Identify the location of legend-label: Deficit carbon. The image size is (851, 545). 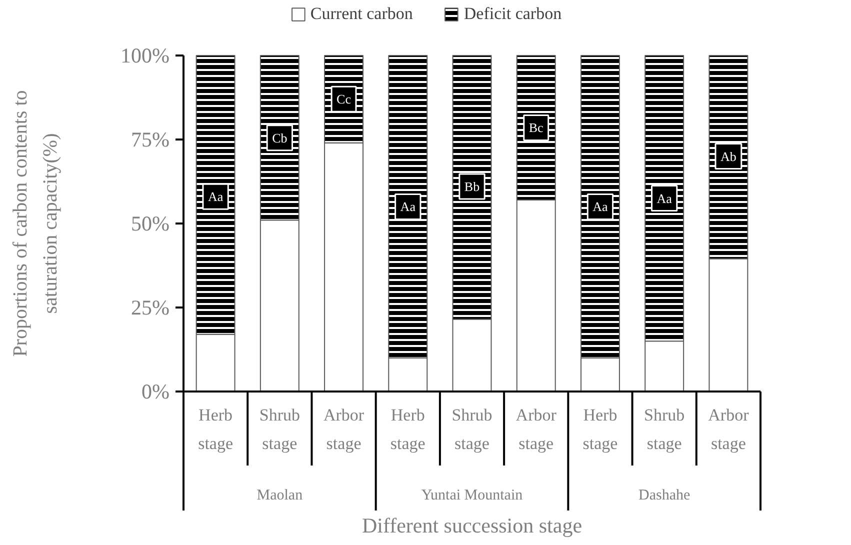
(513, 14).